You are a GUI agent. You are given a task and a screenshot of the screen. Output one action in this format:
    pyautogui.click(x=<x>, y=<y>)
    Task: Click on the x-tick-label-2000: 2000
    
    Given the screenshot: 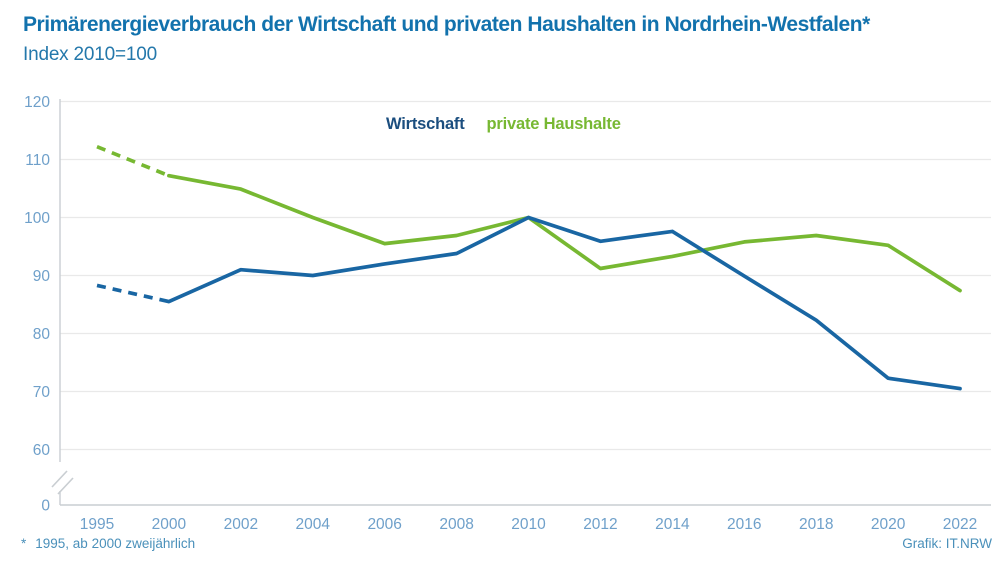 What is the action you would take?
    pyautogui.click(x=169, y=524)
    